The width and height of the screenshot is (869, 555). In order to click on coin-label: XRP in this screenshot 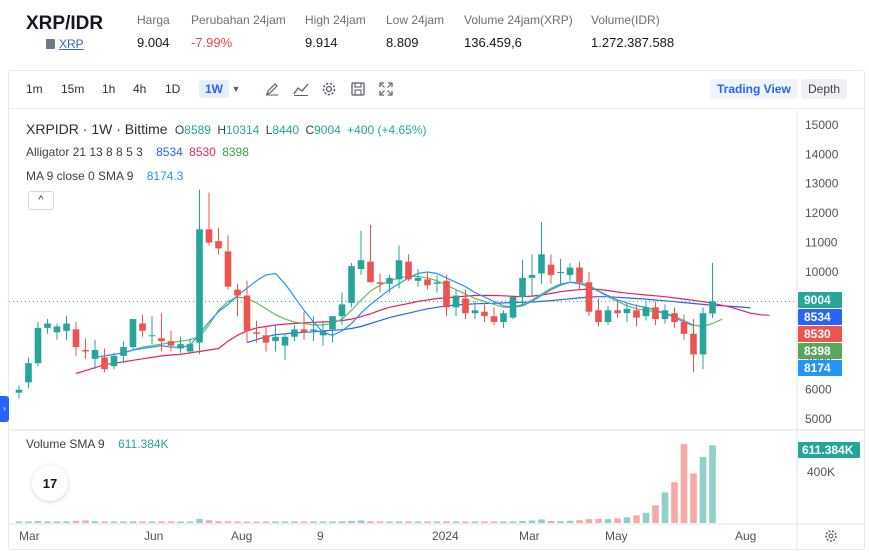, I will do `click(71, 44)`.